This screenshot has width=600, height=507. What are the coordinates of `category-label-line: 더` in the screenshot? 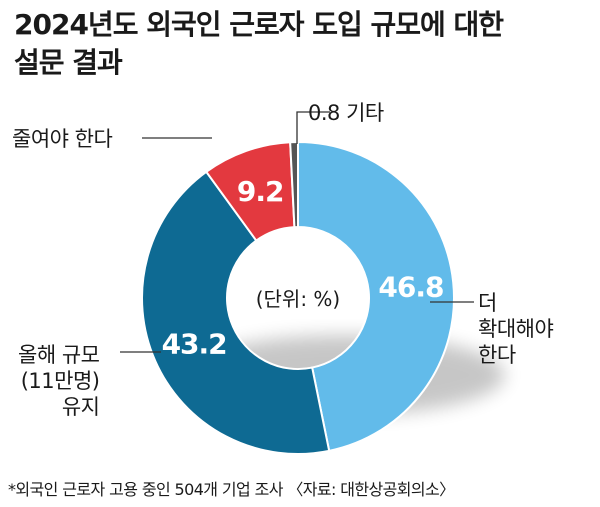 It's located at (487, 303).